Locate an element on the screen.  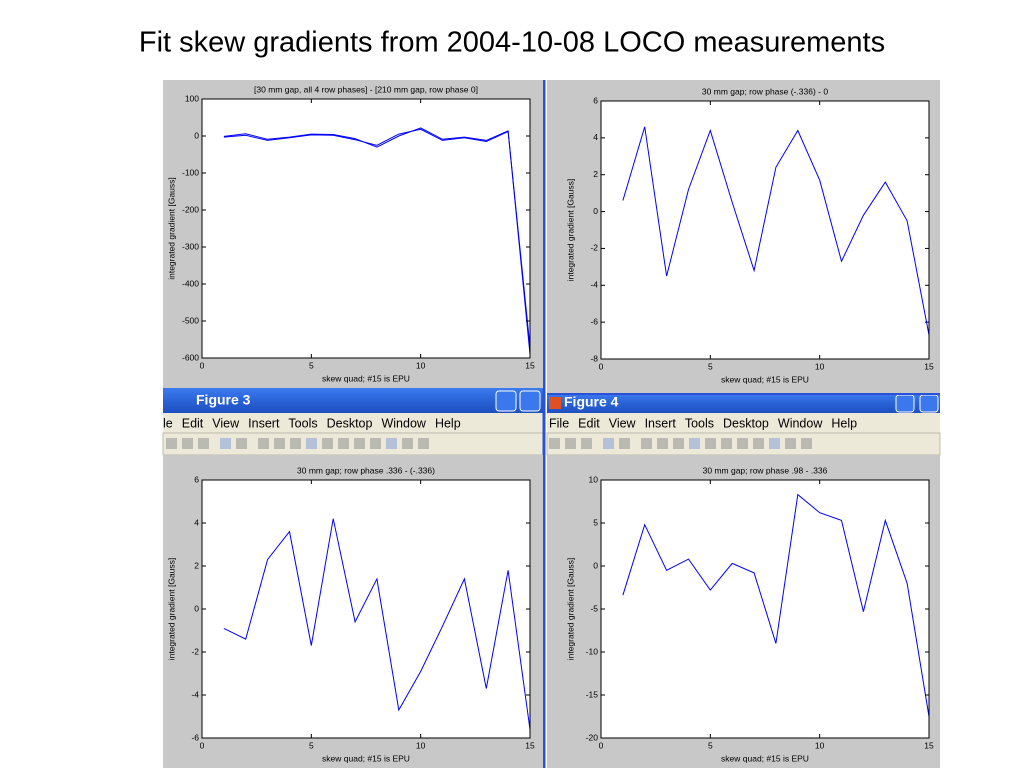
y-tick-label: 100 is located at coordinates (192, 98).